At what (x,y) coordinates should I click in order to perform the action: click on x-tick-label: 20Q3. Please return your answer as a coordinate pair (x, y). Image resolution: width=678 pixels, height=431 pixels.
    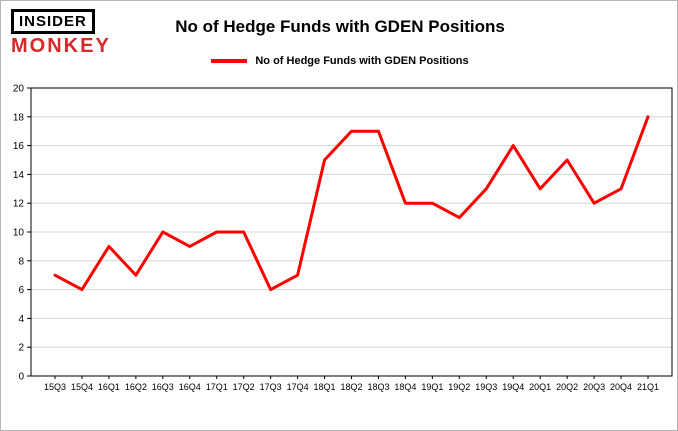
    Looking at the image, I should click on (594, 387).